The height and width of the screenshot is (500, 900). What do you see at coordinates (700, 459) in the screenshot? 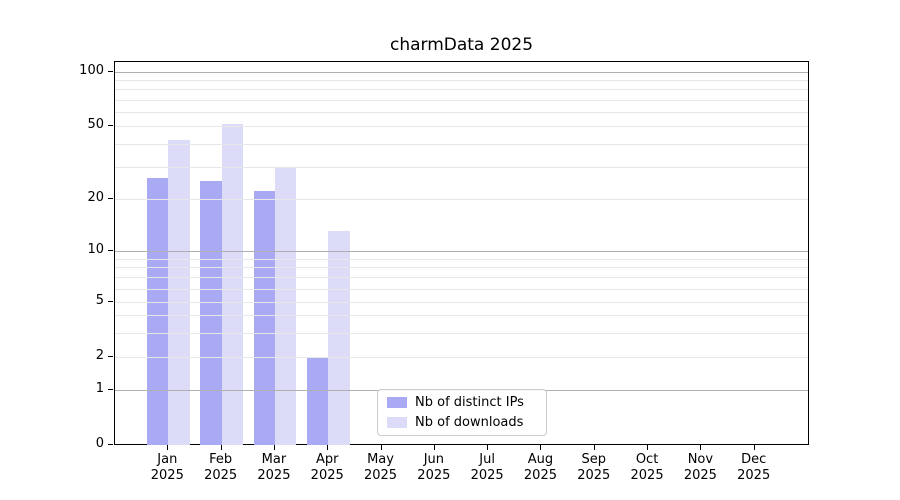
I see `x-tick-month: Nov` at bounding box center [700, 459].